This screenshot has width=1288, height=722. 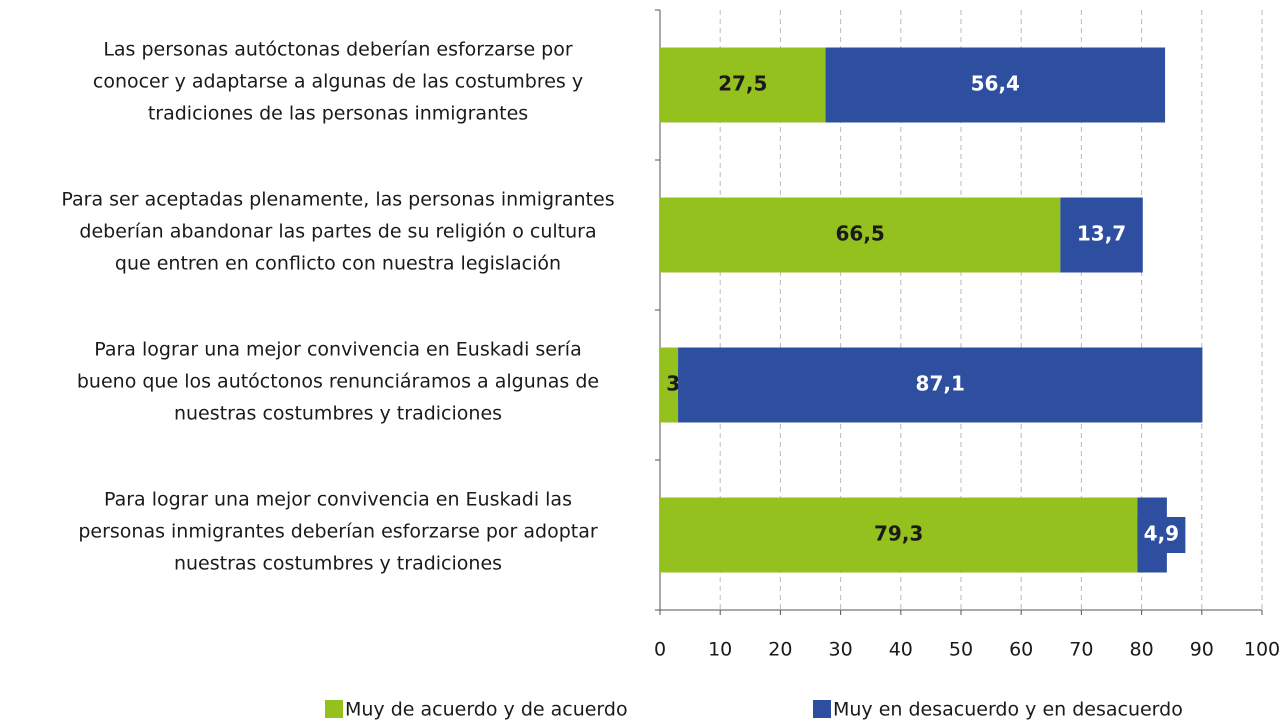 I want to click on x-tick-label: 90, so click(x=1202, y=650).